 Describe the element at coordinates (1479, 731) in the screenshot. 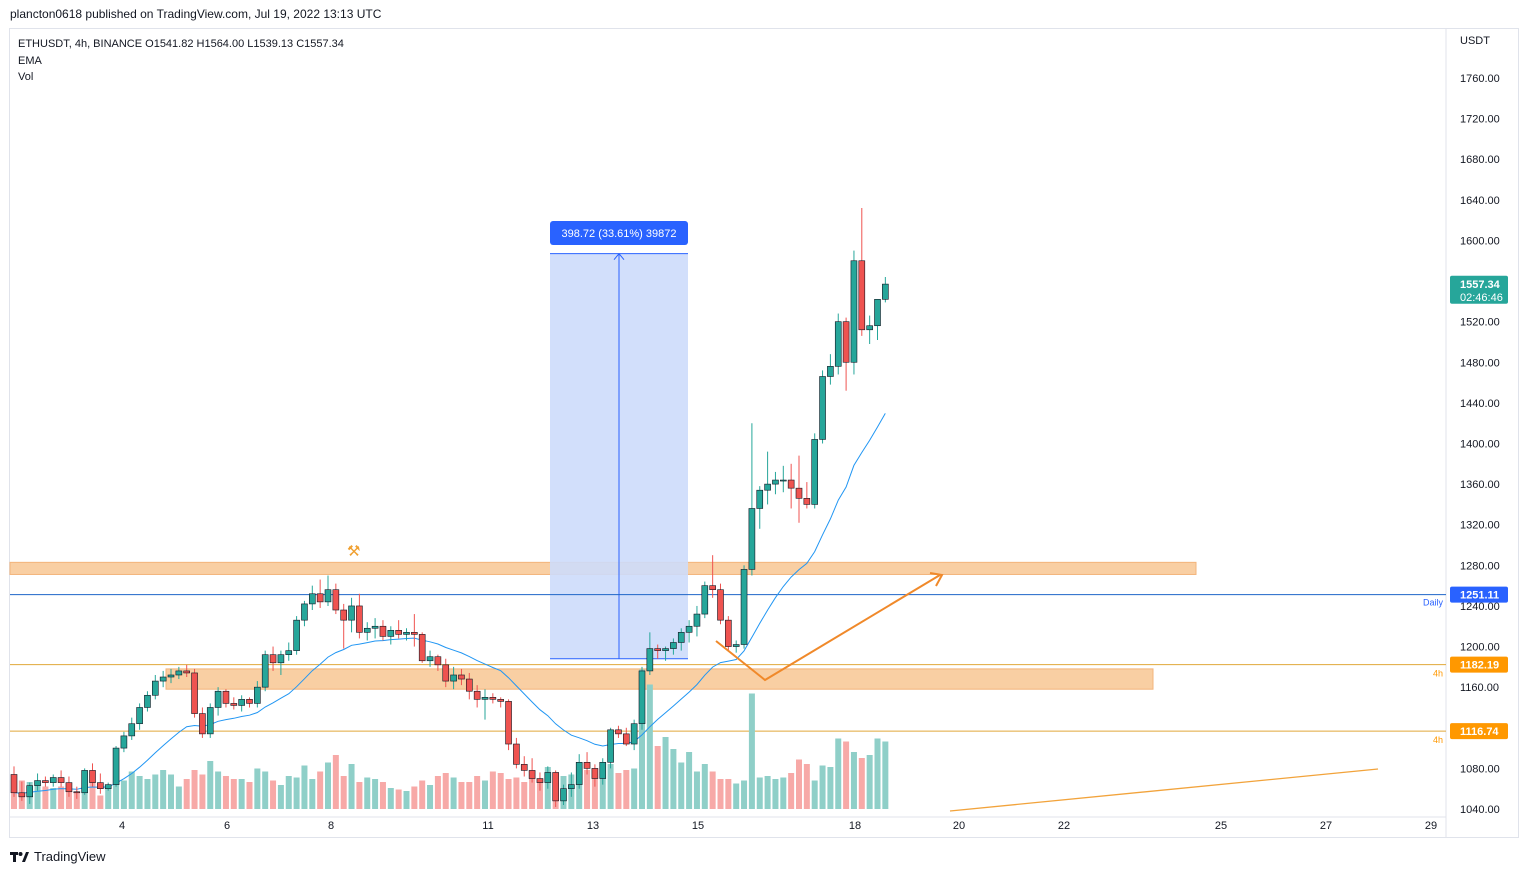

I see `level-2-badge` at that location.